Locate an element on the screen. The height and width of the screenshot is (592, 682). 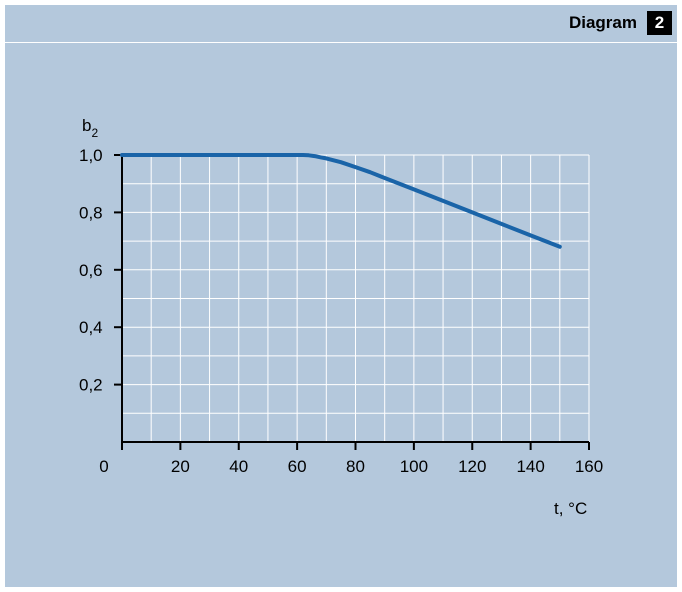
y-axis-label-subscript: 2 is located at coordinates (94, 133).